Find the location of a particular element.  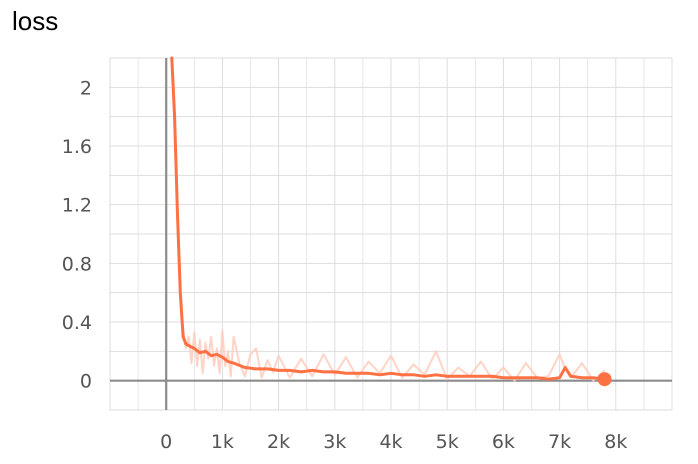

y-tick-label: 2 is located at coordinates (86, 88).